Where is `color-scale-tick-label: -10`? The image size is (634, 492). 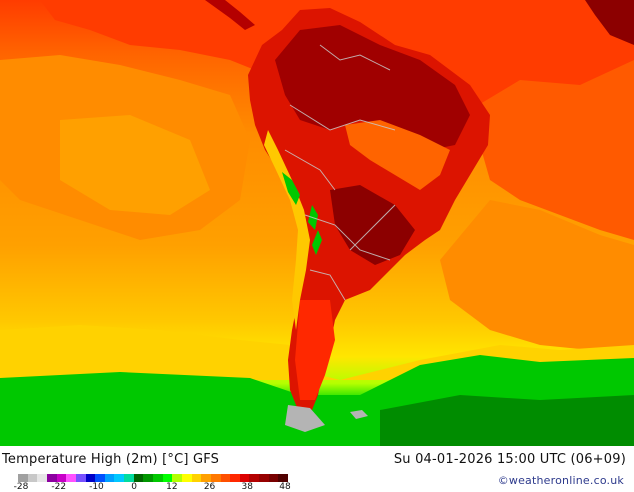
color-scale-tick-label: -10 is located at coordinates (96, 487).